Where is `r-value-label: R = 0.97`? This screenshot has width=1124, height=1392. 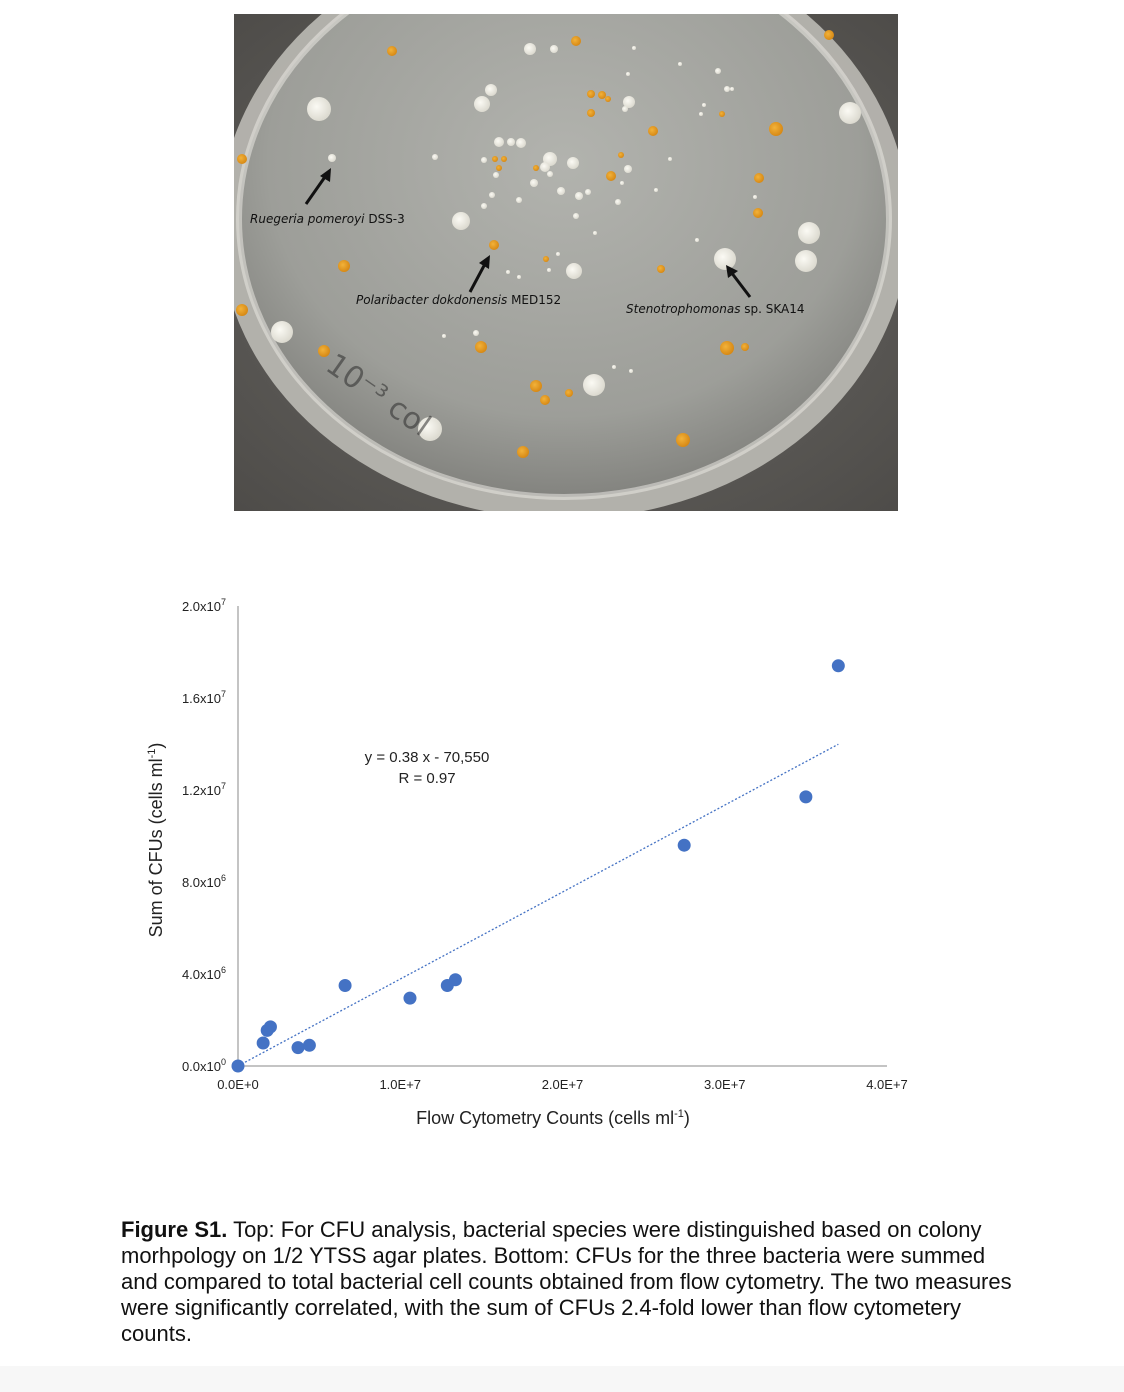 r-value-label: R = 0.97 is located at coordinates (426, 778).